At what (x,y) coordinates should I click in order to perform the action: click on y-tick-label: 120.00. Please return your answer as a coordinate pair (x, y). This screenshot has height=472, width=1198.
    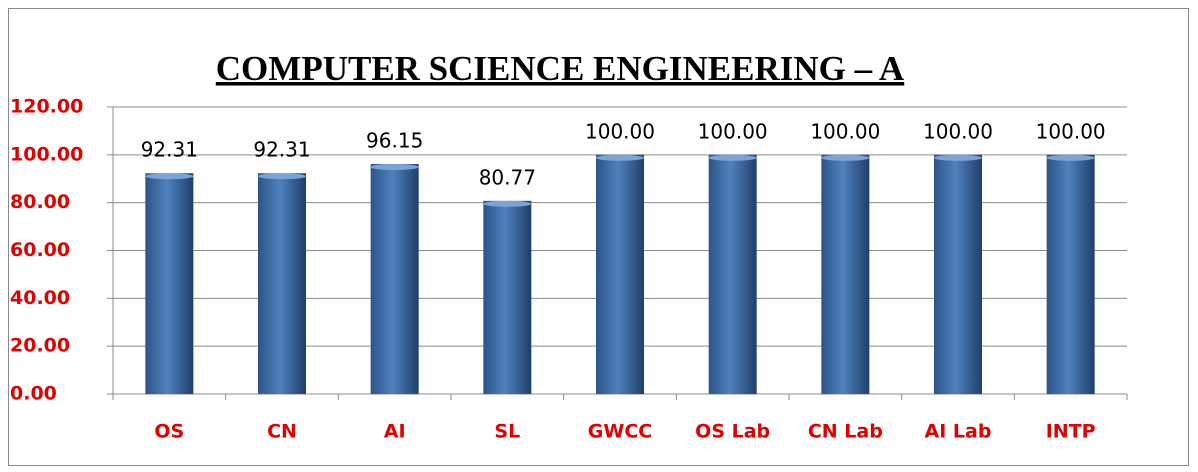
    Looking at the image, I should click on (46, 107).